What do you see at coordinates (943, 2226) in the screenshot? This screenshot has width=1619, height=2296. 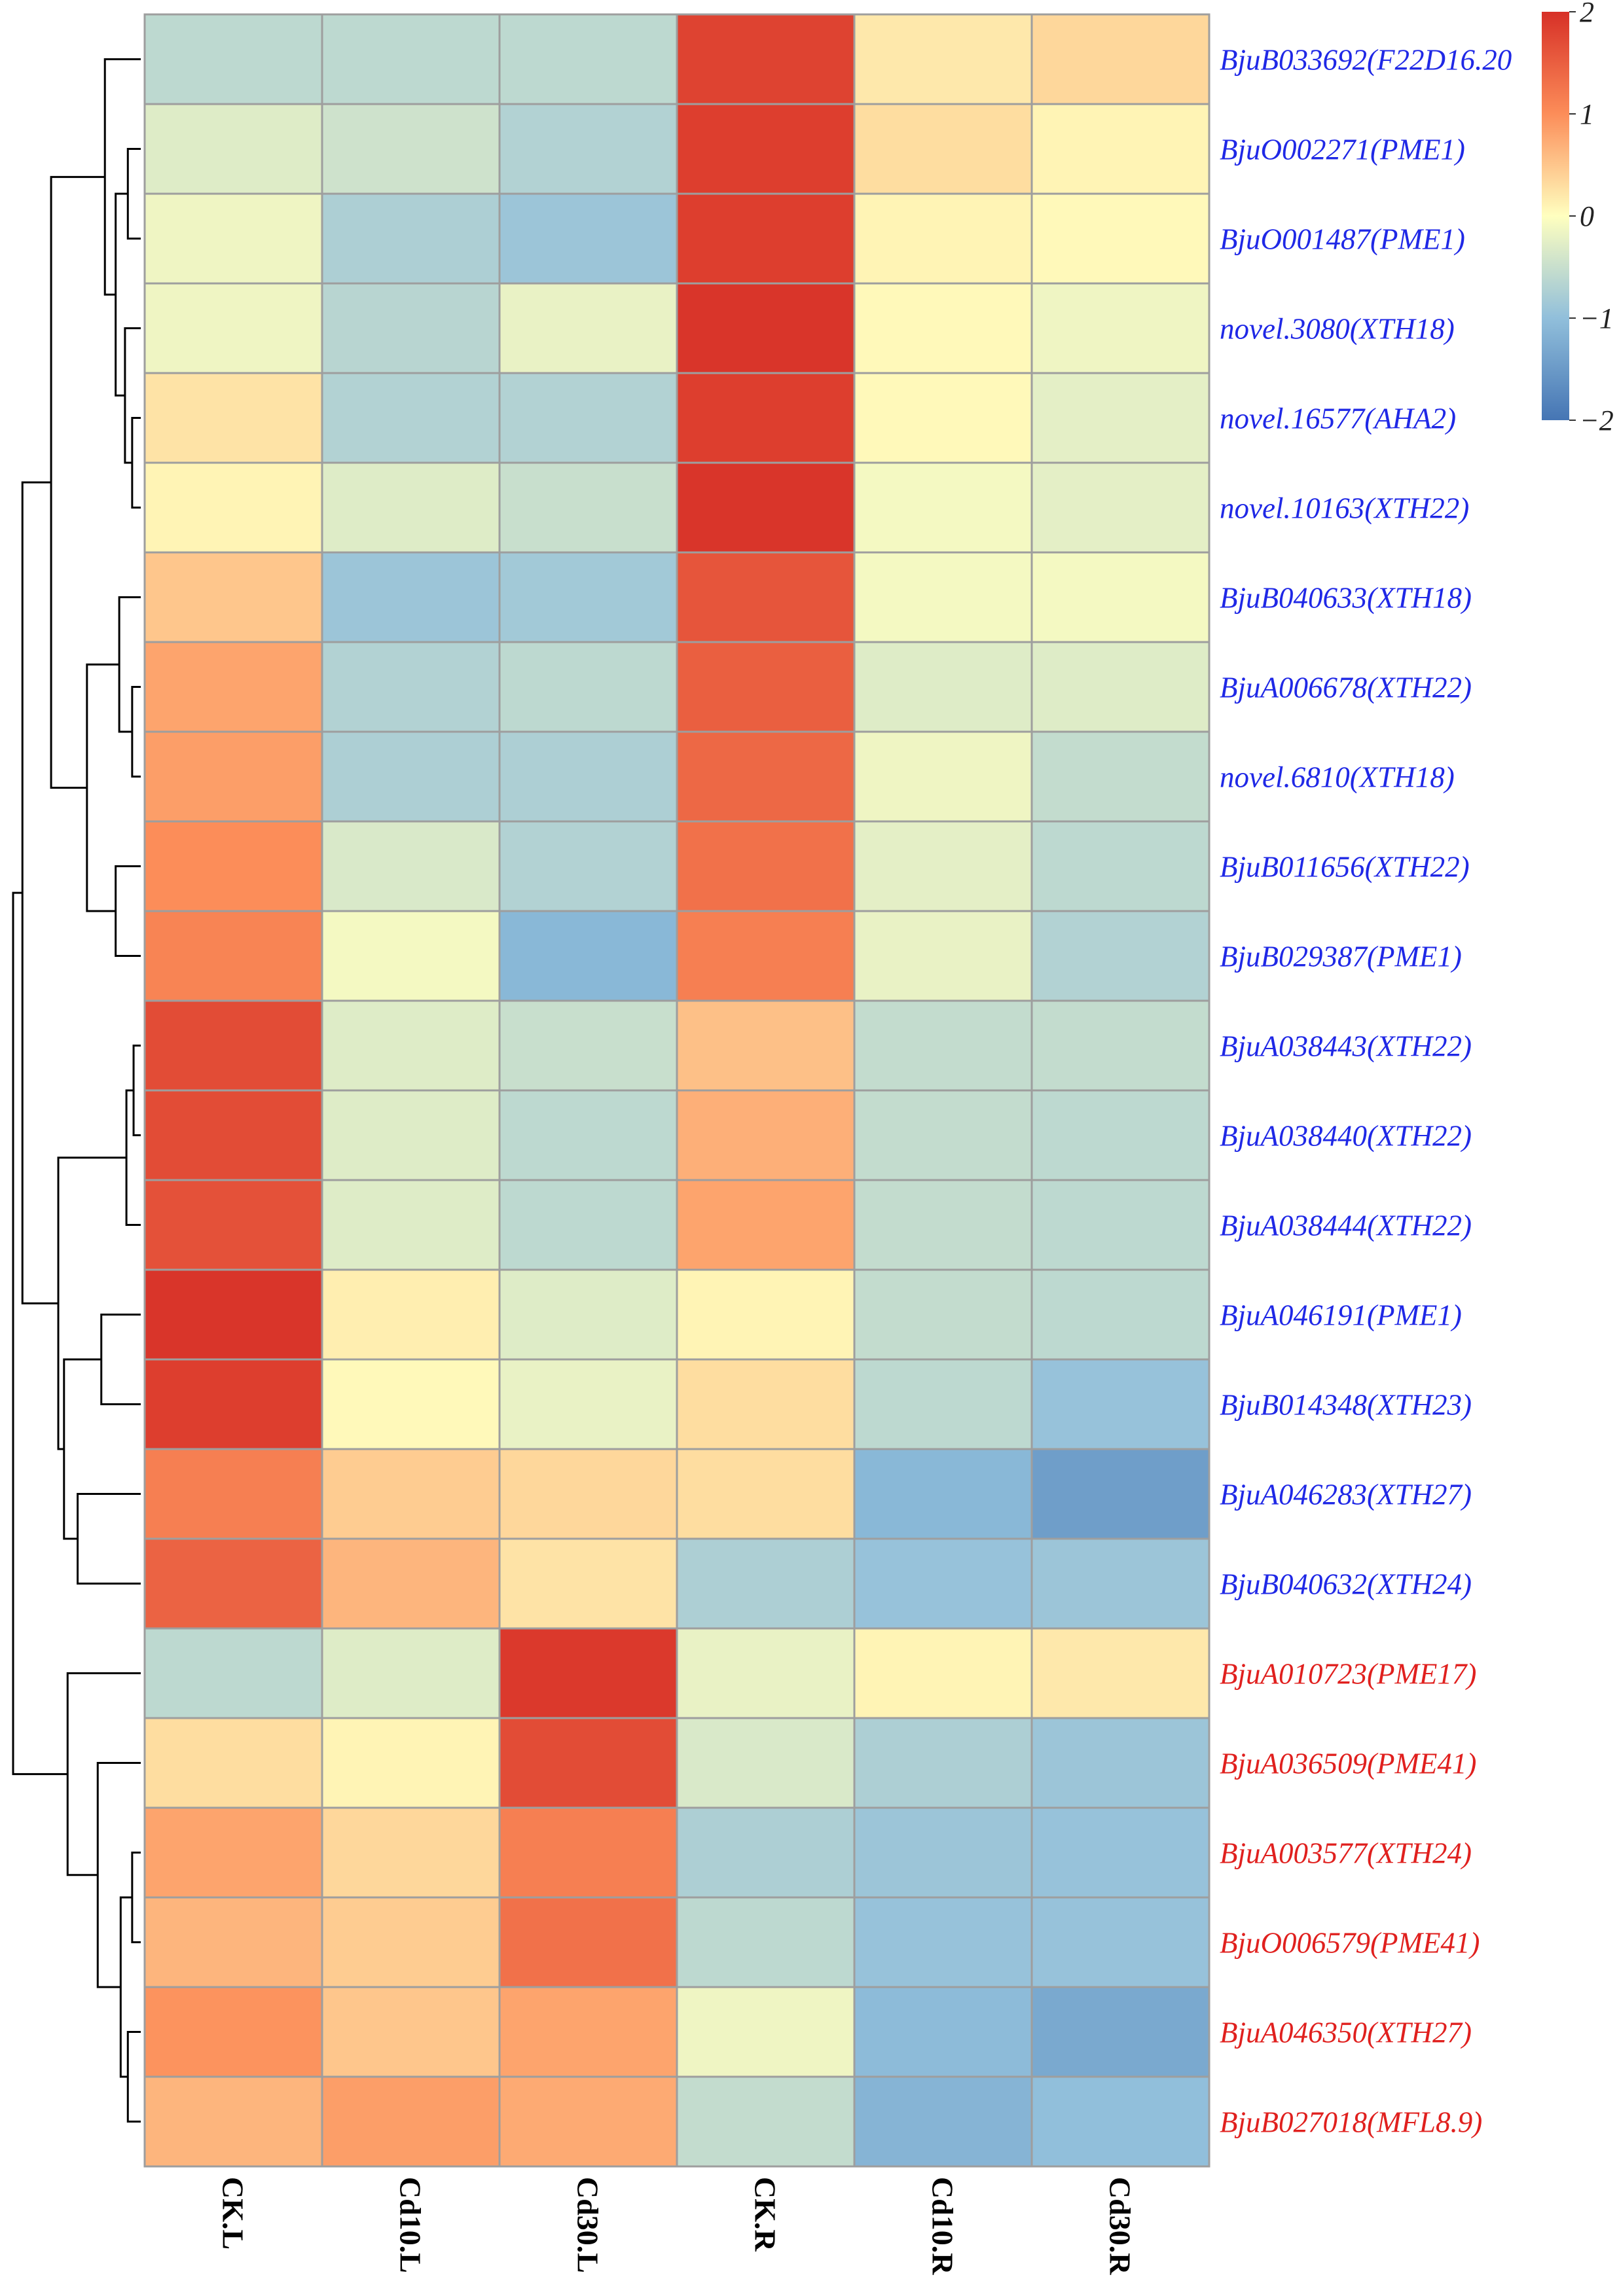 I see `column-label: Cd10.R` at bounding box center [943, 2226].